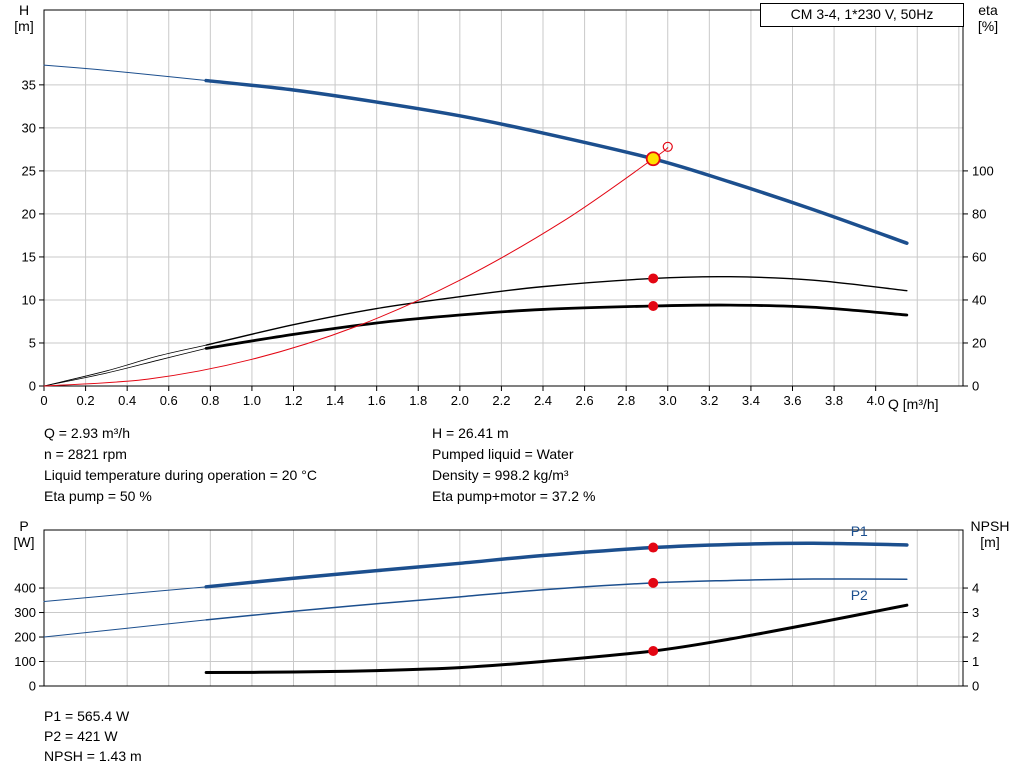 The width and height of the screenshot is (1024, 781). I want to click on info-line-npsh: NPSH = 1.43 m, so click(93, 756).